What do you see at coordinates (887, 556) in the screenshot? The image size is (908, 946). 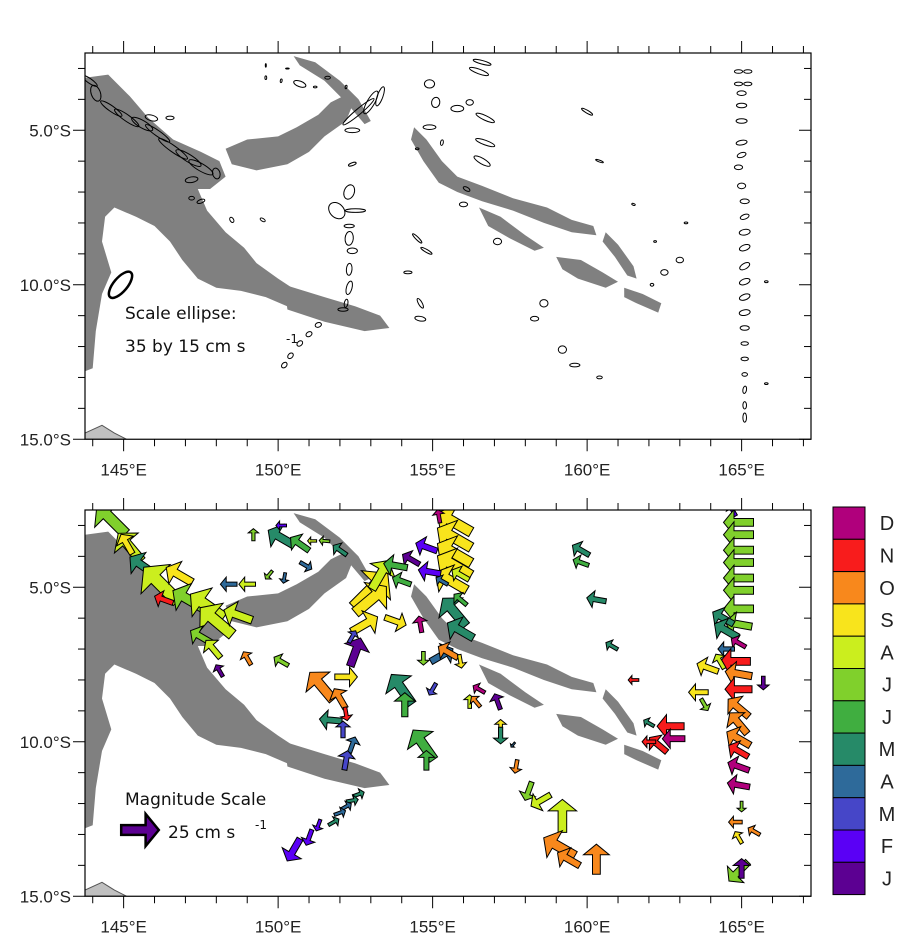 I see `colorbar-month-label: N` at bounding box center [887, 556].